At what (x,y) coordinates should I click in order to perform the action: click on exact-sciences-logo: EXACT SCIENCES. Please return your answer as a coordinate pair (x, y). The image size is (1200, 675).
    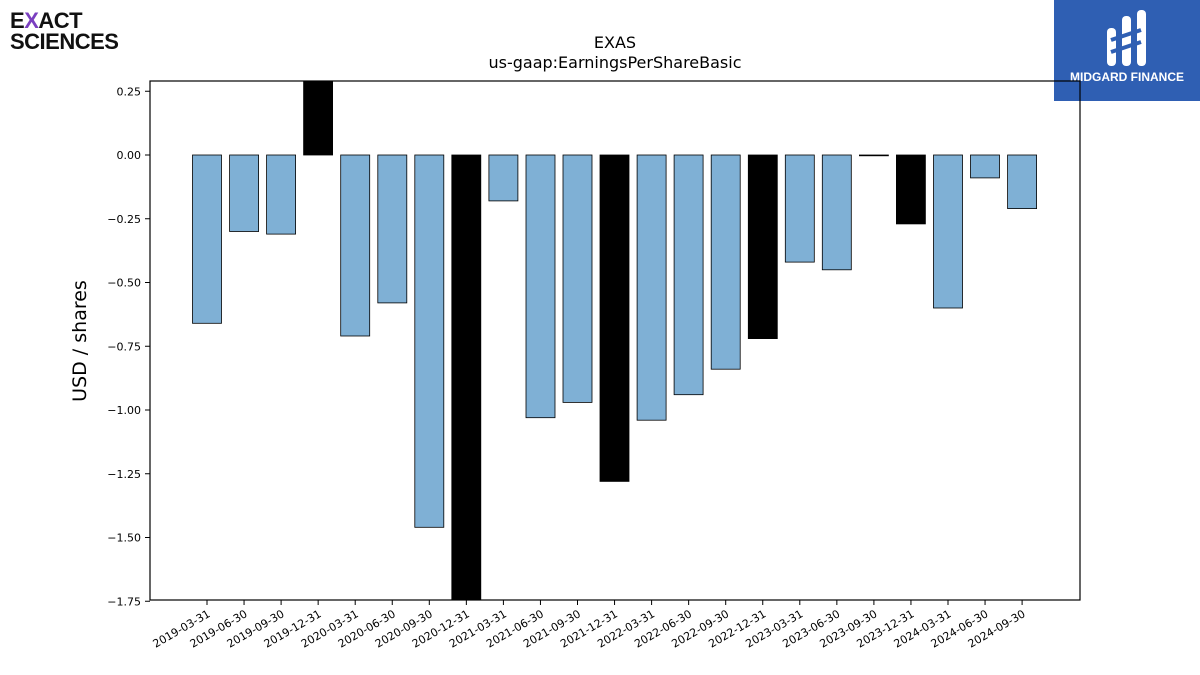
    Looking at the image, I should click on (75, 32).